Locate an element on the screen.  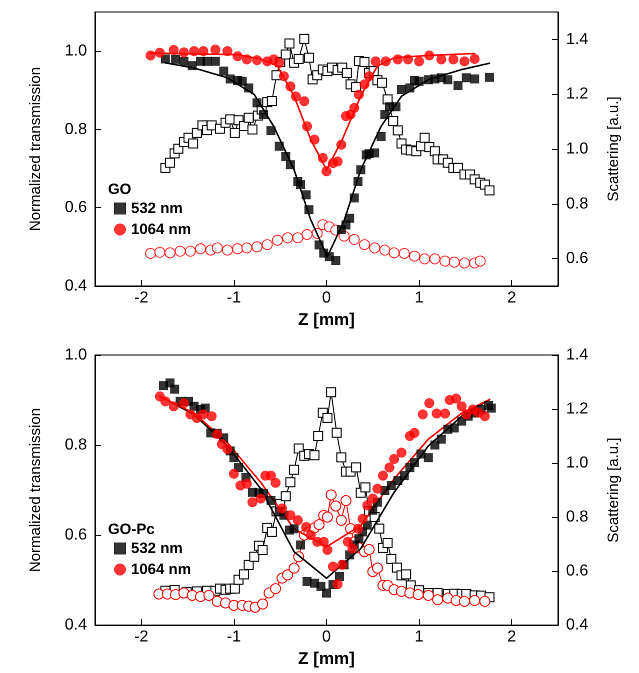
legend-title: GO is located at coordinates (120, 189).